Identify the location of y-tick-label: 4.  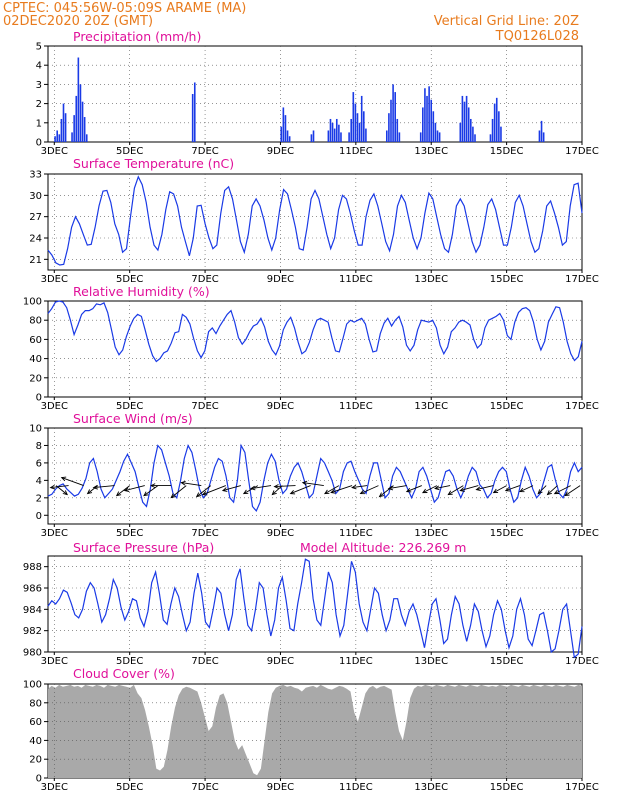
(39, 66).